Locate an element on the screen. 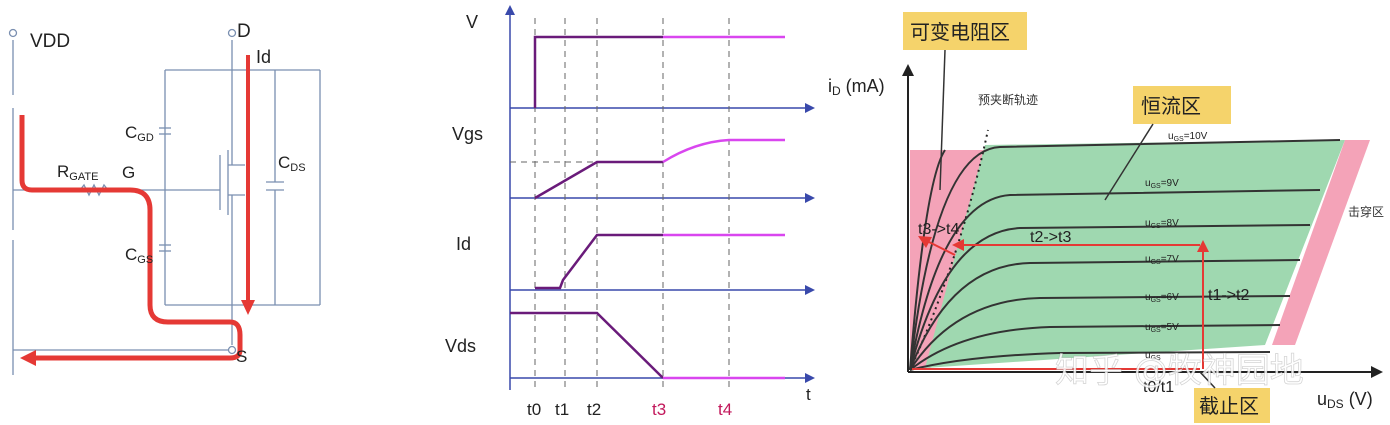  rgate-label: RGATE is located at coordinates (77, 172).